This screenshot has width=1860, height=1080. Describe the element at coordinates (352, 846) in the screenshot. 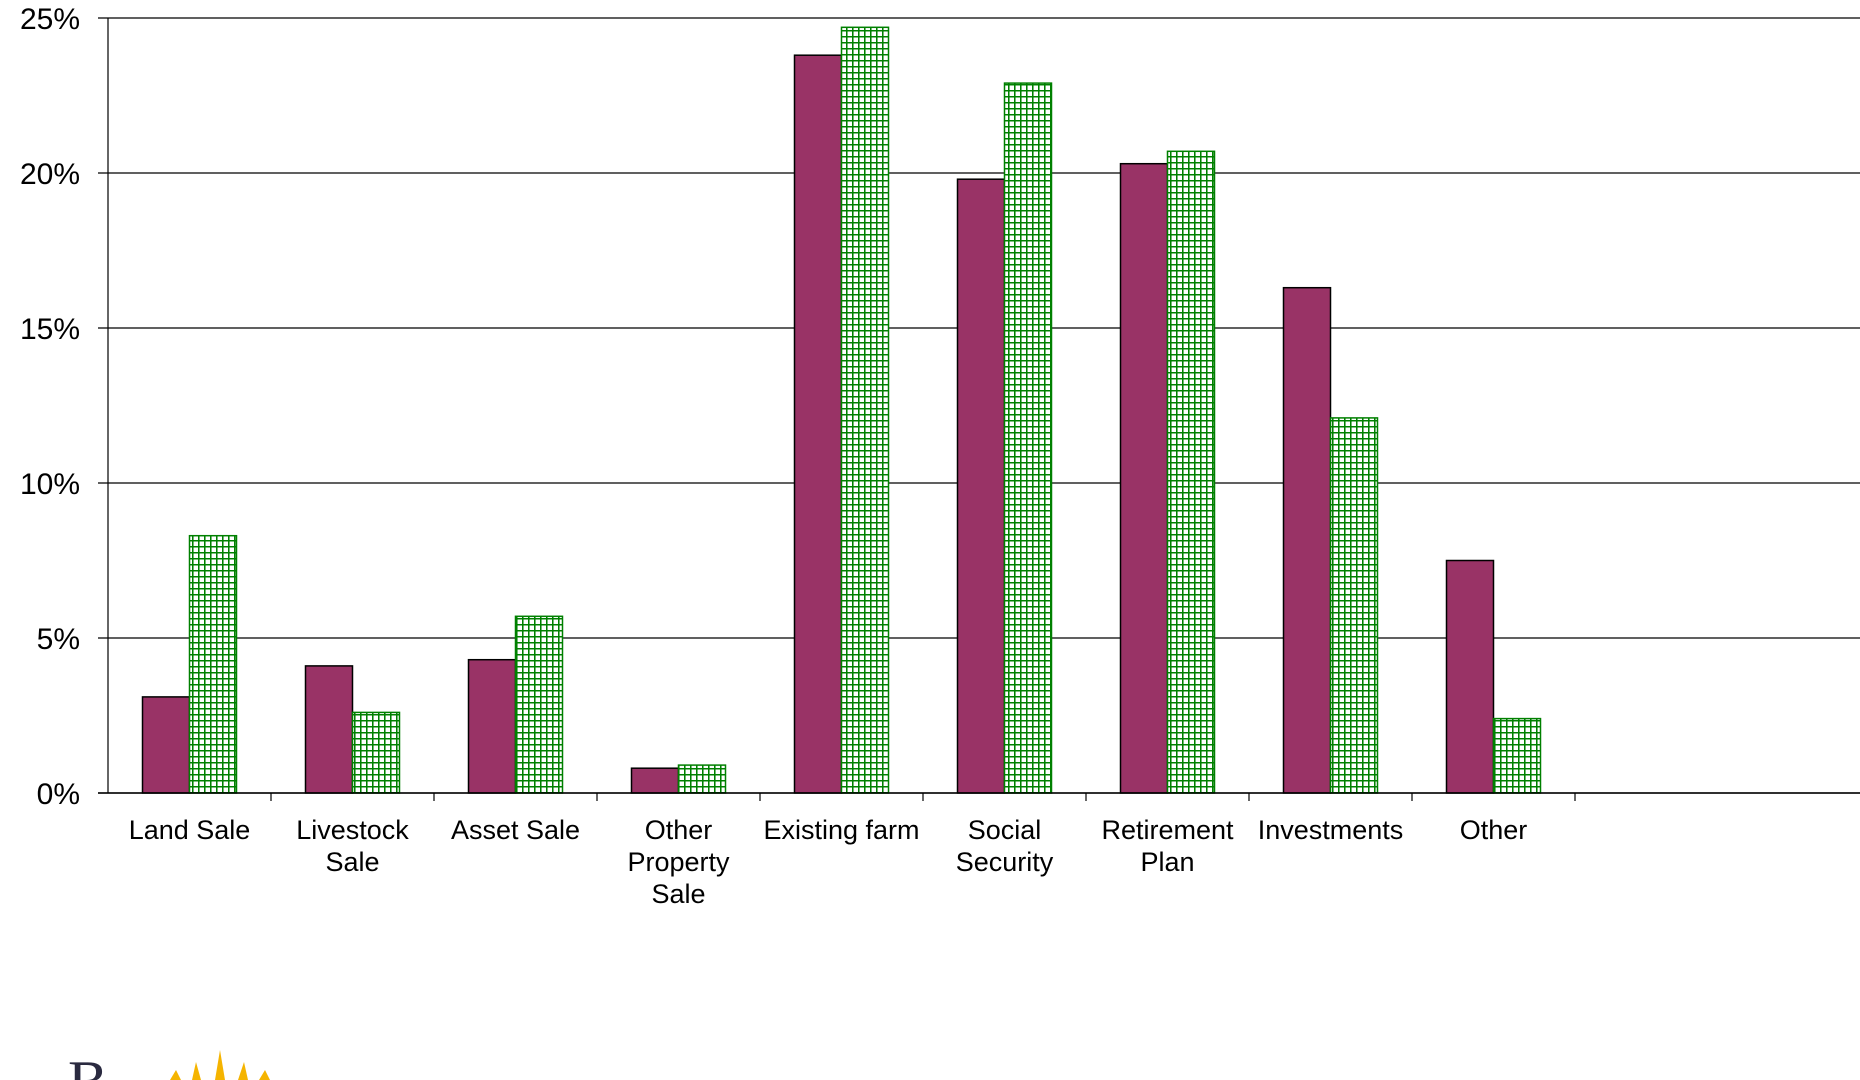

I see `x-category-label: Livestock Sale` at that location.